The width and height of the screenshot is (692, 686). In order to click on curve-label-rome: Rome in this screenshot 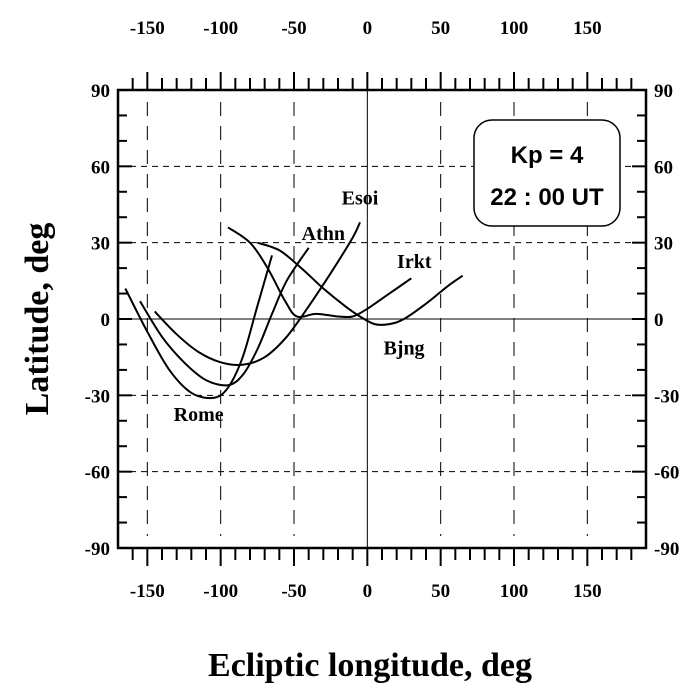, I will do `click(199, 415)`.